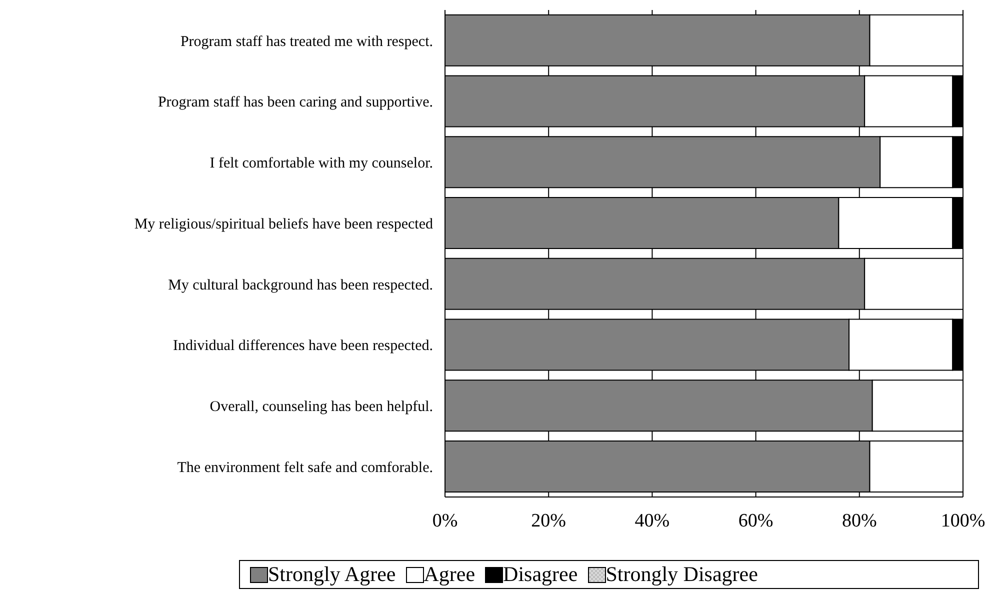  What do you see at coordinates (302, 346) in the screenshot?
I see `y-tick-label: Individual differences have been respected.` at bounding box center [302, 346].